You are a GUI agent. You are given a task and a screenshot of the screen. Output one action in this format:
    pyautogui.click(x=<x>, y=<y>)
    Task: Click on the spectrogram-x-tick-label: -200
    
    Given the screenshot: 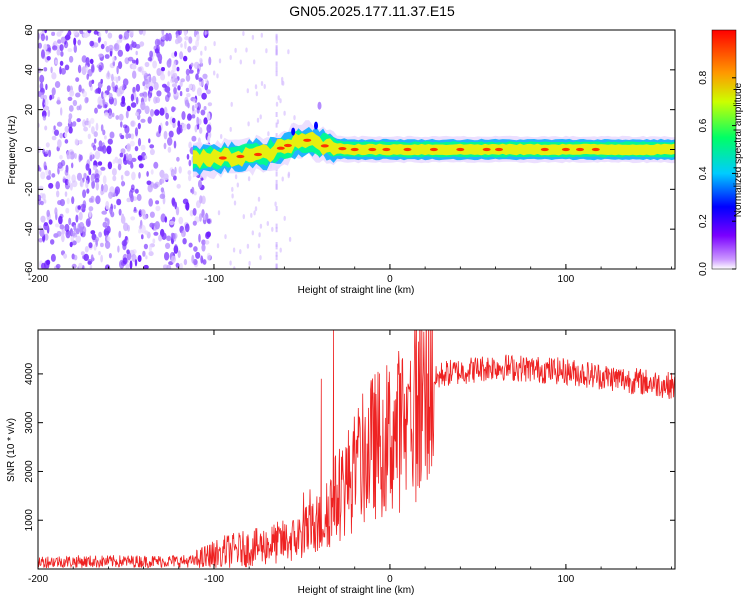 What is the action you would take?
    pyautogui.click(x=38, y=279)
    